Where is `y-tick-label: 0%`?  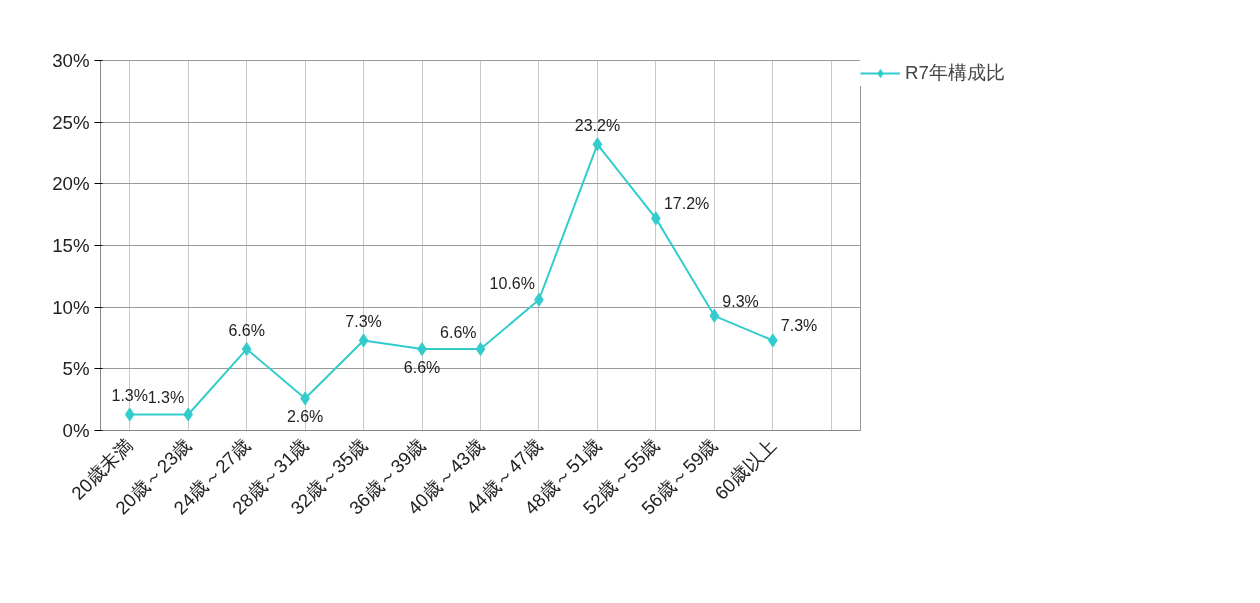
y-tick-label: 0% is located at coordinates (76, 430).